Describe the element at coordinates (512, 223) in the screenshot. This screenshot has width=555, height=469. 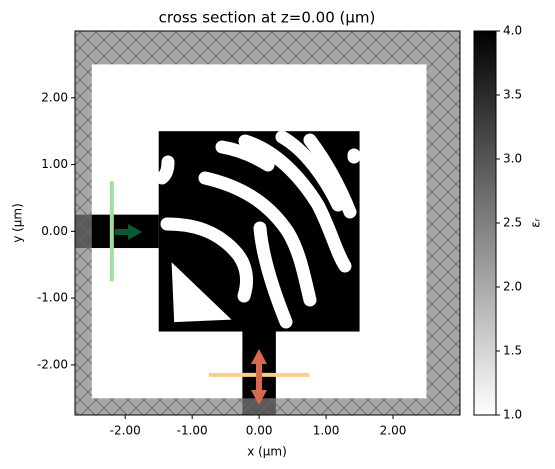
I see `colorbar-tick-label: 2.5` at that location.